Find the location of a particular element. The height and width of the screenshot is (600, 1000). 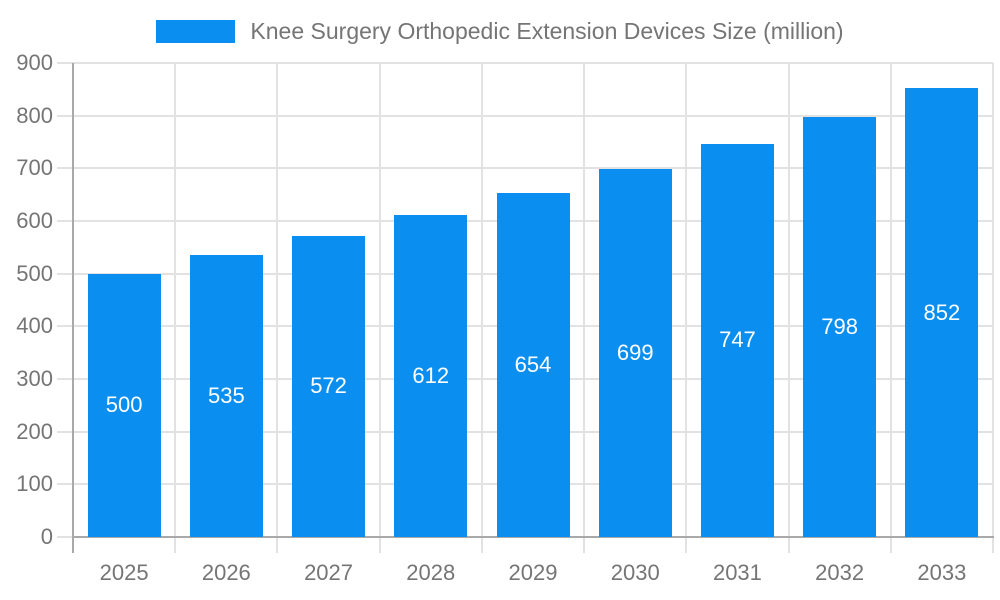

bar-2027: 572 is located at coordinates (329, 386).